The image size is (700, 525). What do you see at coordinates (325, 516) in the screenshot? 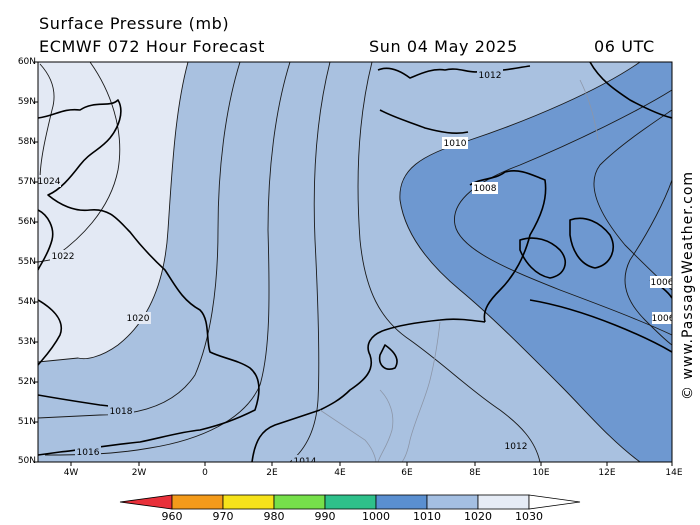
I see `colorbar-label: 990` at bounding box center [325, 516].